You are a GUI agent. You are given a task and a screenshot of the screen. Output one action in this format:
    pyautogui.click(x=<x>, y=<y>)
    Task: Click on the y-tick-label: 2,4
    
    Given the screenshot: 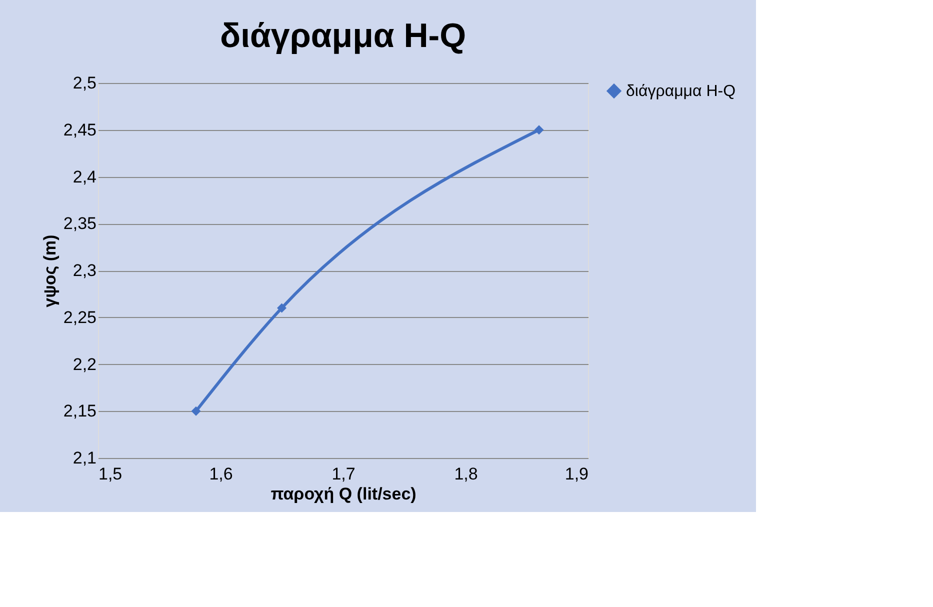 What is the action you would take?
    pyautogui.click(x=84, y=176)
    